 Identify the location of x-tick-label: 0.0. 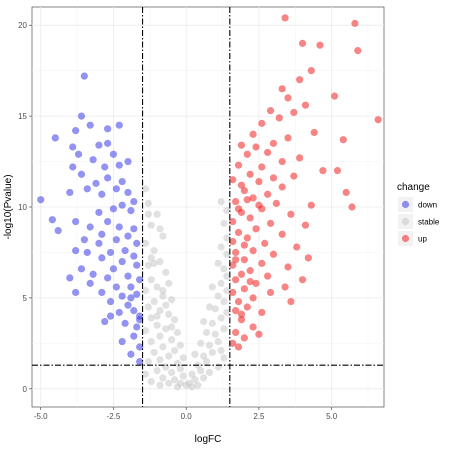
(187, 416).